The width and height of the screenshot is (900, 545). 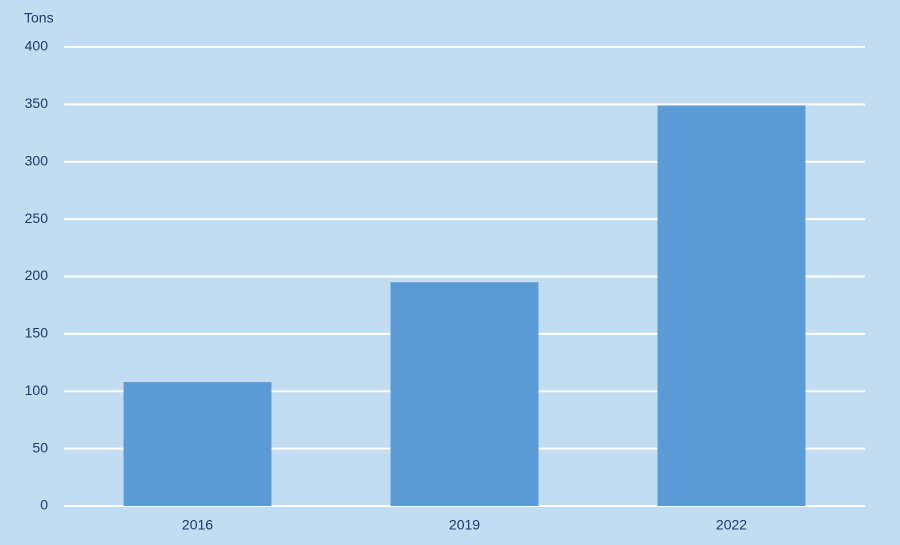 I want to click on y-tick-label: 100, so click(x=37, y=390).